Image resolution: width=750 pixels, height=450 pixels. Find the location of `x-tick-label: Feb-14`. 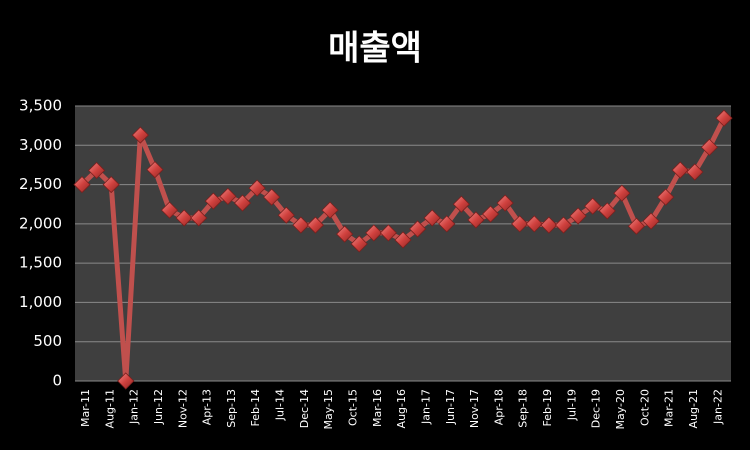

x-tick-label: Feb-14 is located at coordinates (255, 407).